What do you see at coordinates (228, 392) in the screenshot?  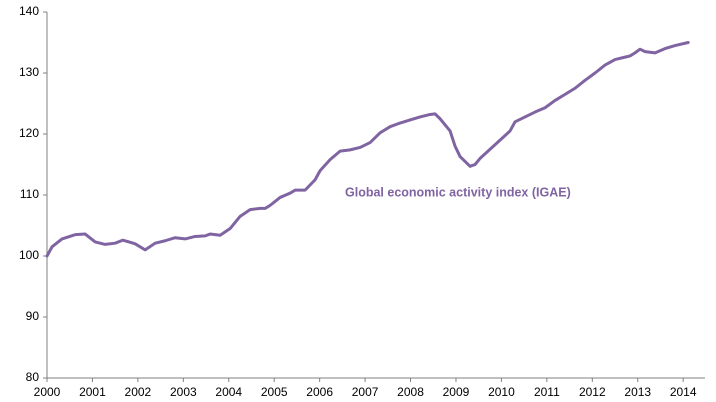 I see `x-tick-label: 2004` at bounding box center [228, 392].